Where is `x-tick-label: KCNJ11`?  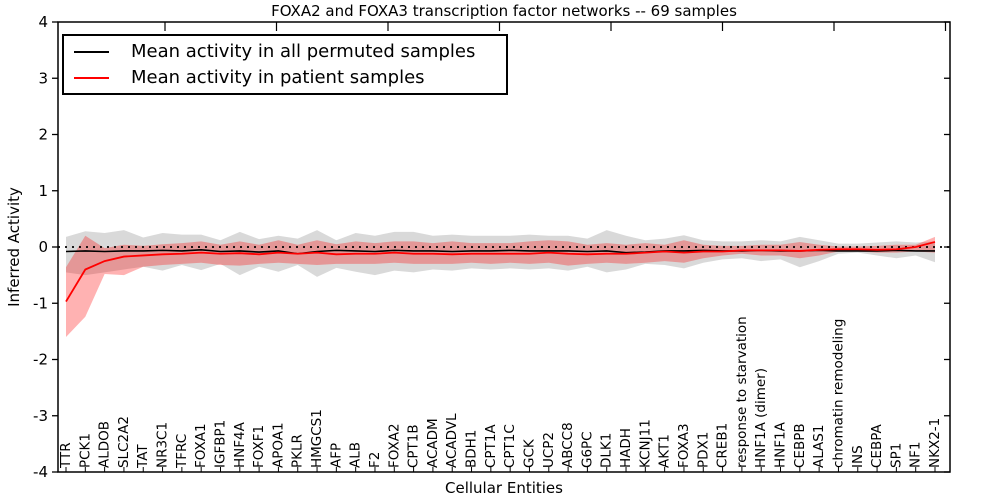
x-tick-label: KCNJ11 is located at coordinates (645, 443).